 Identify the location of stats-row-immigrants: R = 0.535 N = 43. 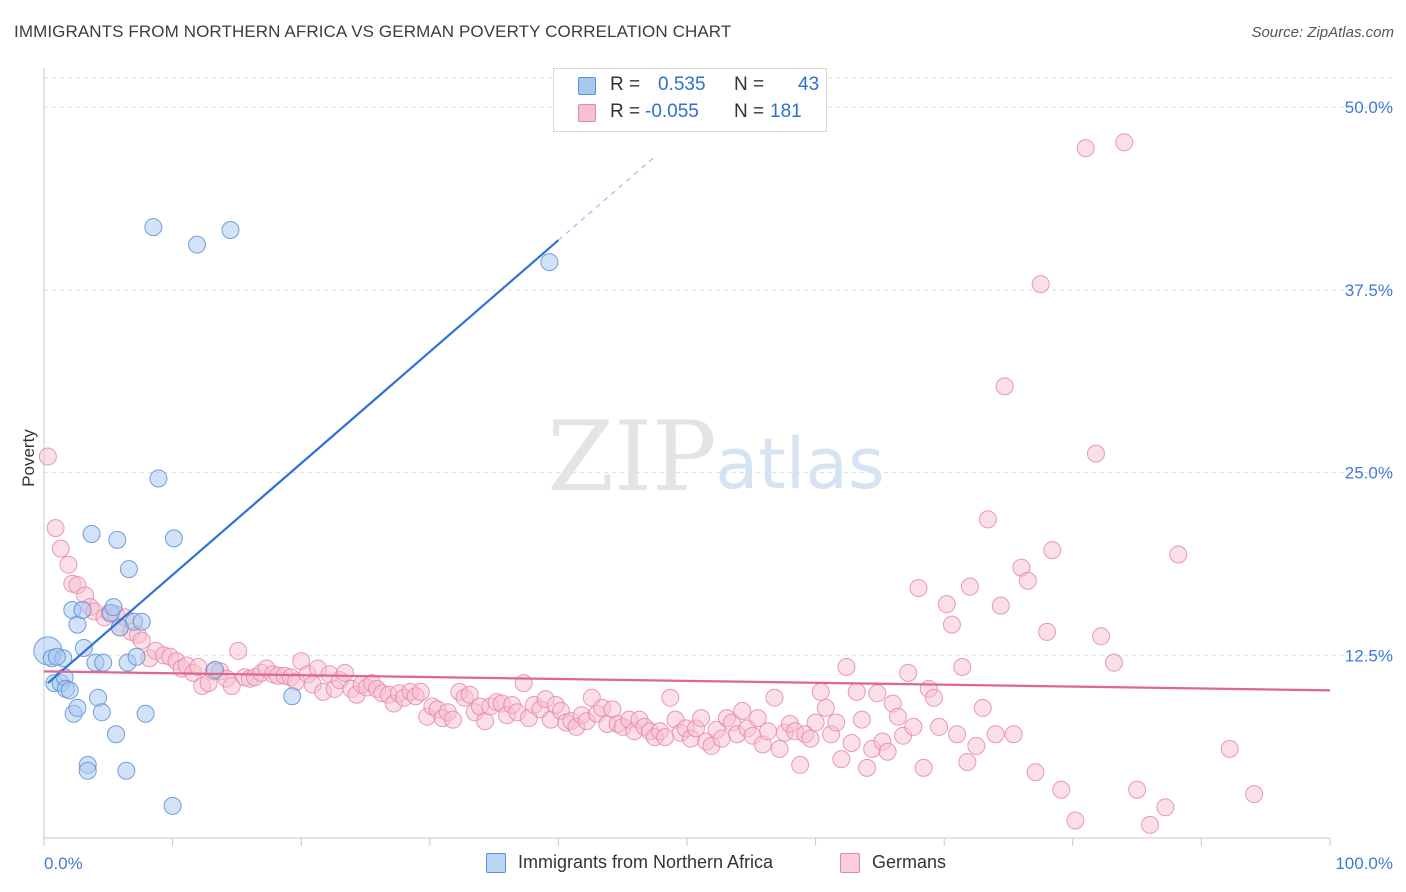
(699, 86).